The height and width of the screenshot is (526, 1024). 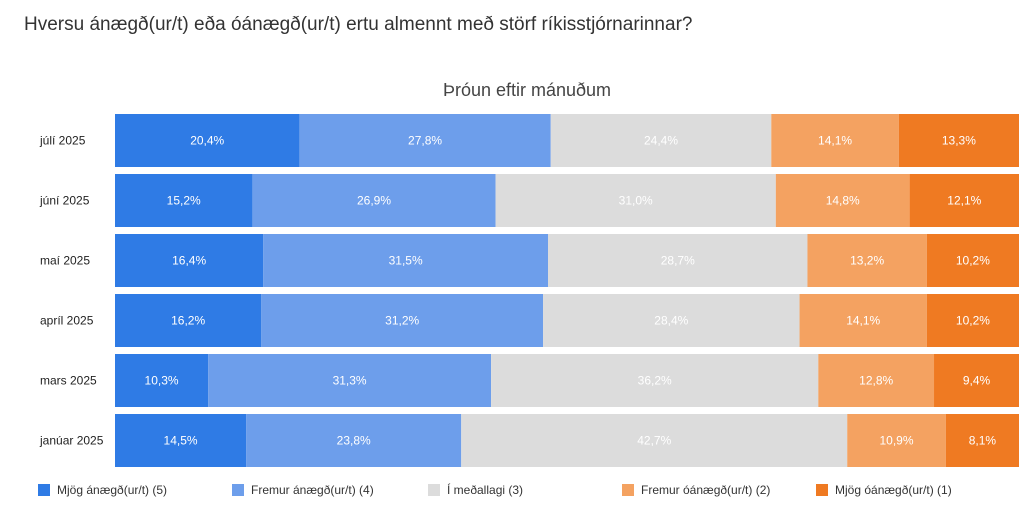 What do you see at coordinates (62, 141) in the screenshot?
I see `category-label: júlí 2025` at bounding box center [62, 141].